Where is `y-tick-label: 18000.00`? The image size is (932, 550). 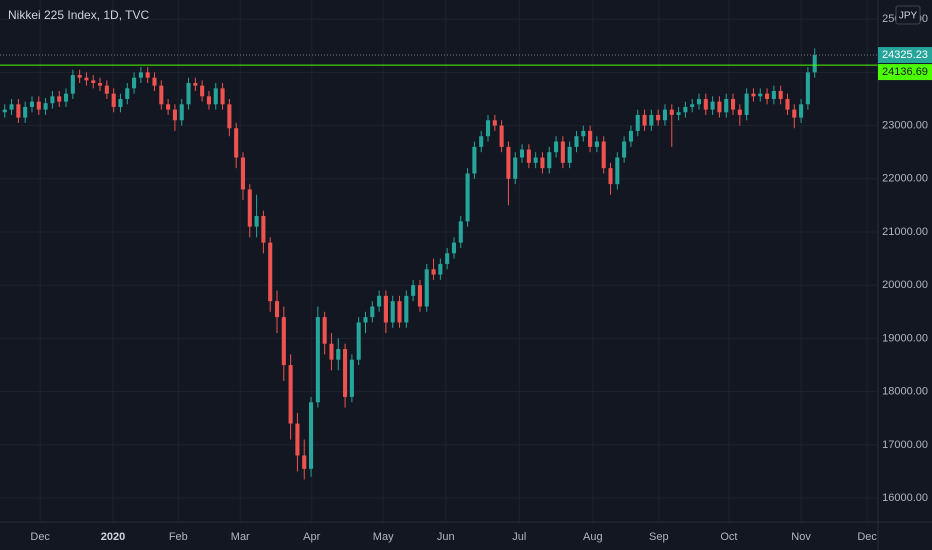
y-tick-label: 18000.00 is located at coordinates (905, 392).